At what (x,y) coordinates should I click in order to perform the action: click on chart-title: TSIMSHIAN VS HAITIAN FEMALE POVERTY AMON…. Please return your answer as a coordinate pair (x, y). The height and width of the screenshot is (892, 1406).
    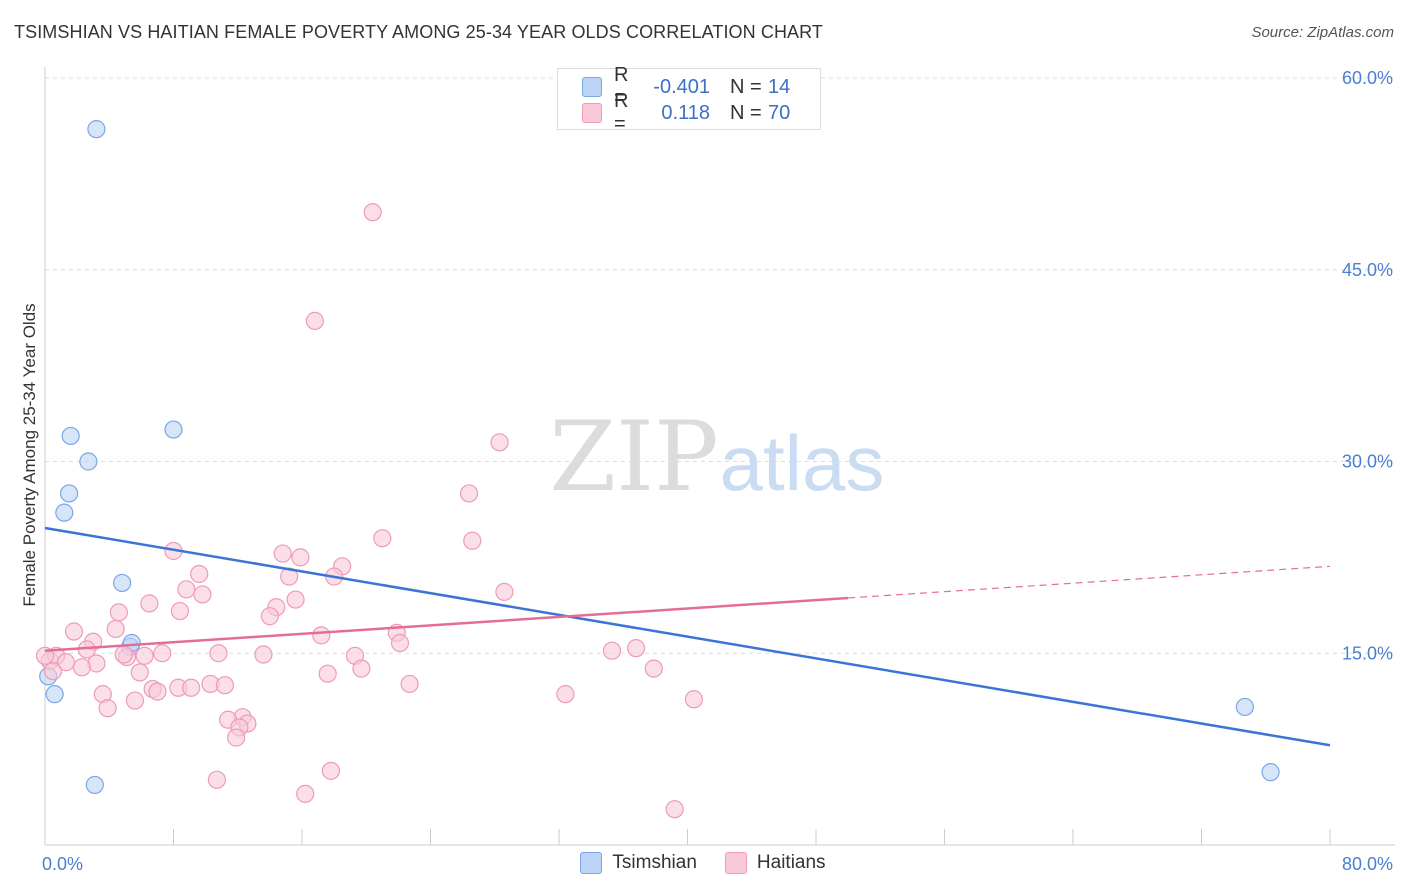
    Looking at the image, I should click on (419, 32).